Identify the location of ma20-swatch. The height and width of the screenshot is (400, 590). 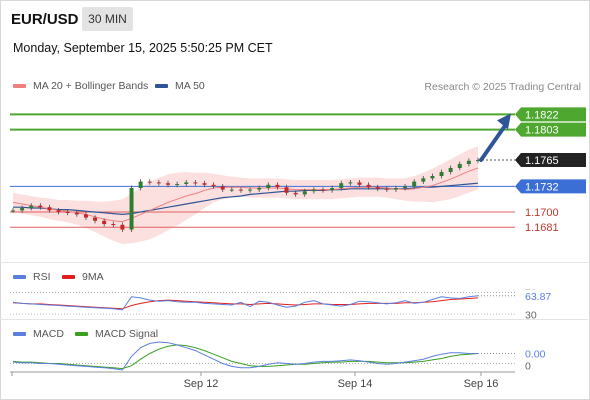
(19, 86).